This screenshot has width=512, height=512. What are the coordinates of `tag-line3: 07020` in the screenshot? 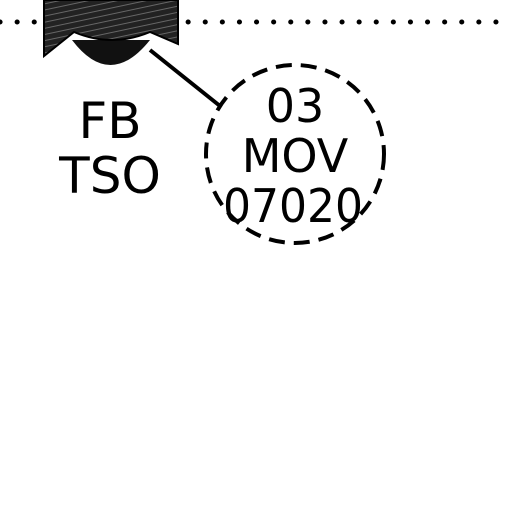 It's located at (293, 206).